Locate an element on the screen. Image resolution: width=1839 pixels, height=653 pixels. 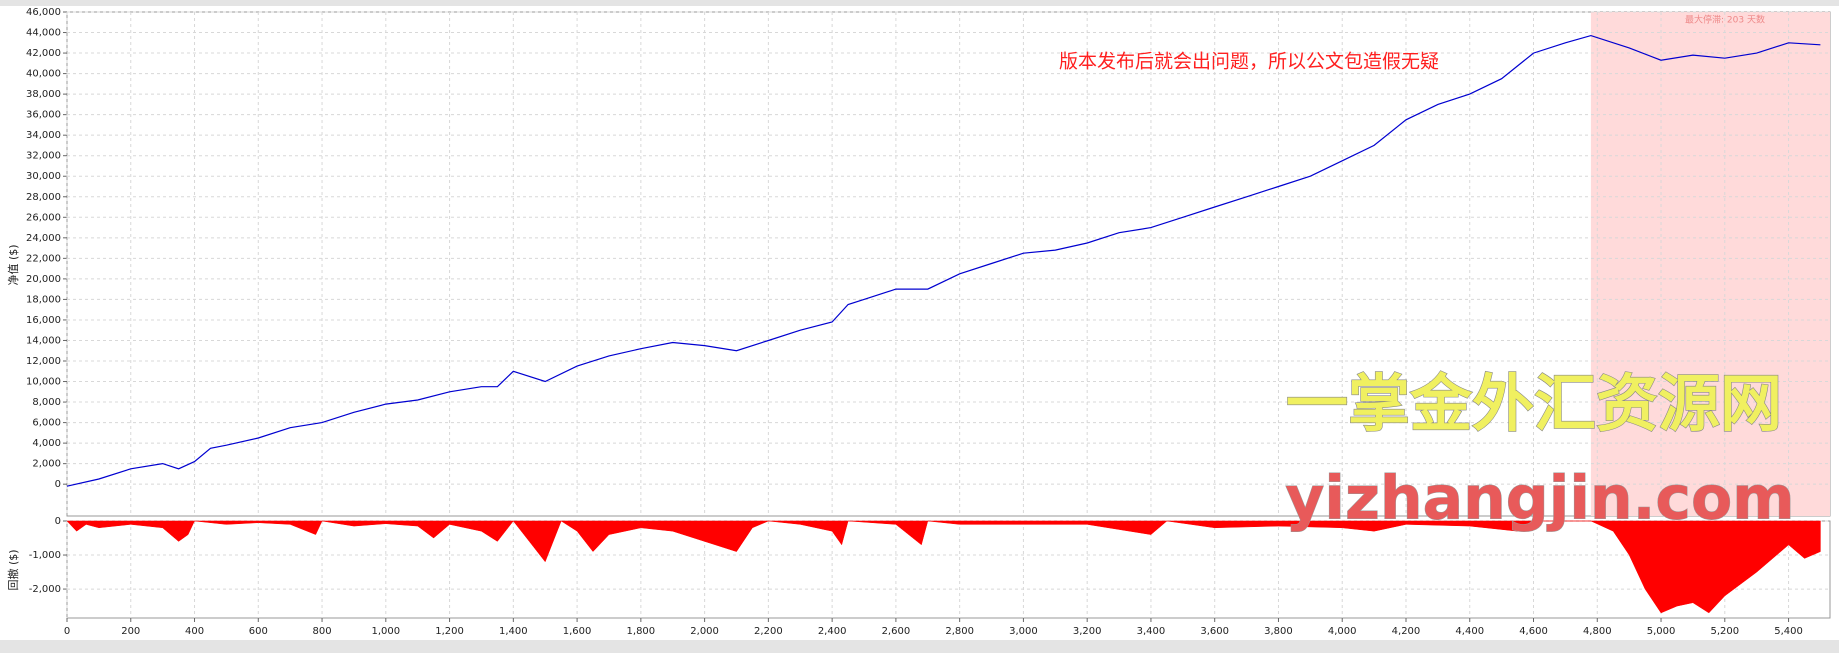
x-tick-label: 3,200 is located at coordinates (1087, 631).